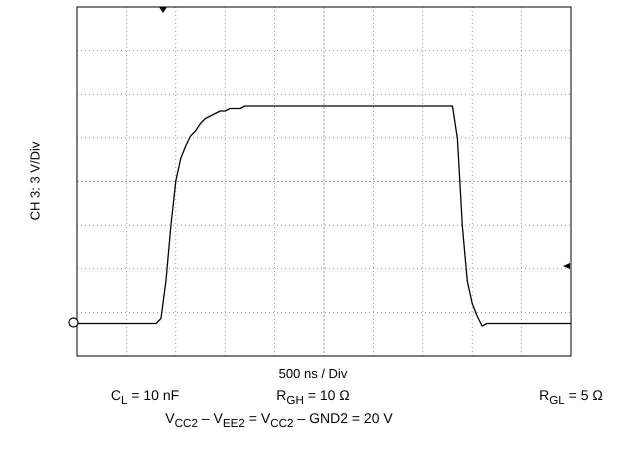 This screenshot has height=470, width=620. I want to click on text: R$_{GL}$ = 5 Ω, so click(571, 397).